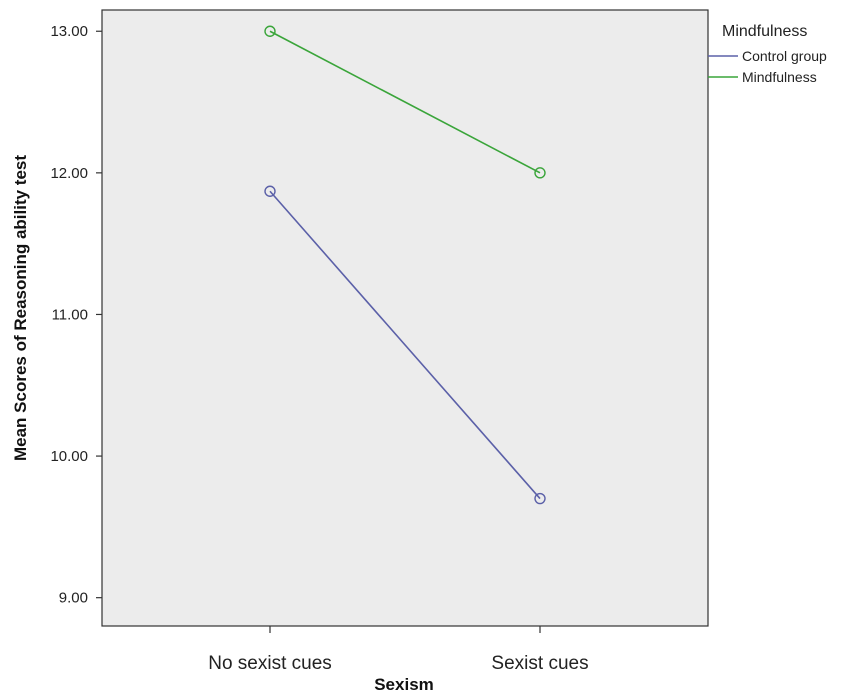 Image resolution: width=845 pixels, height=698 pixels. What do you see at coordinates (404, 684) in the screenshot?
I see `x-axis-title: Sexism` at bounding box center [404, 684].